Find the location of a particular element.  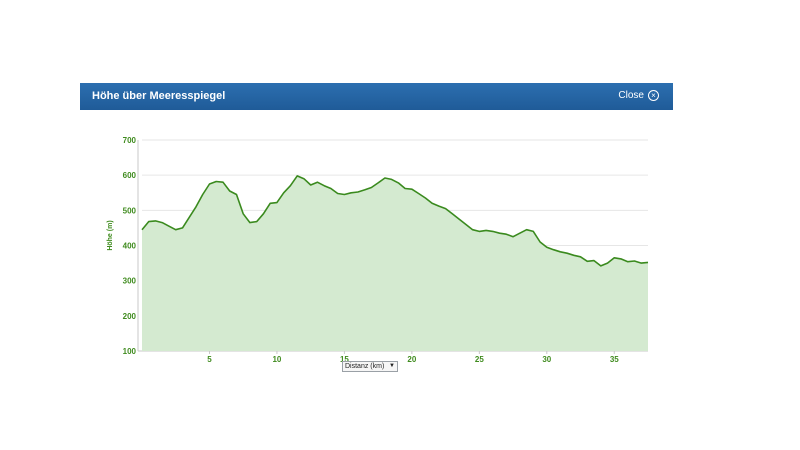

y-tick-label: 300 is located at coordinates (130, 281).